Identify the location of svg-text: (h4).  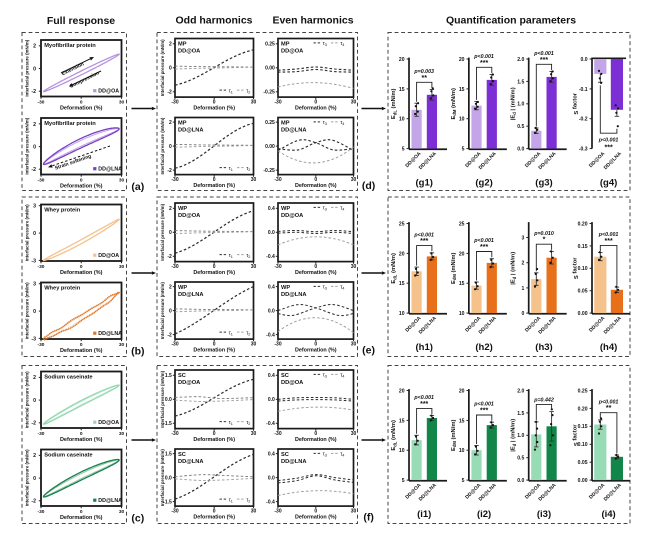
(608, 347).